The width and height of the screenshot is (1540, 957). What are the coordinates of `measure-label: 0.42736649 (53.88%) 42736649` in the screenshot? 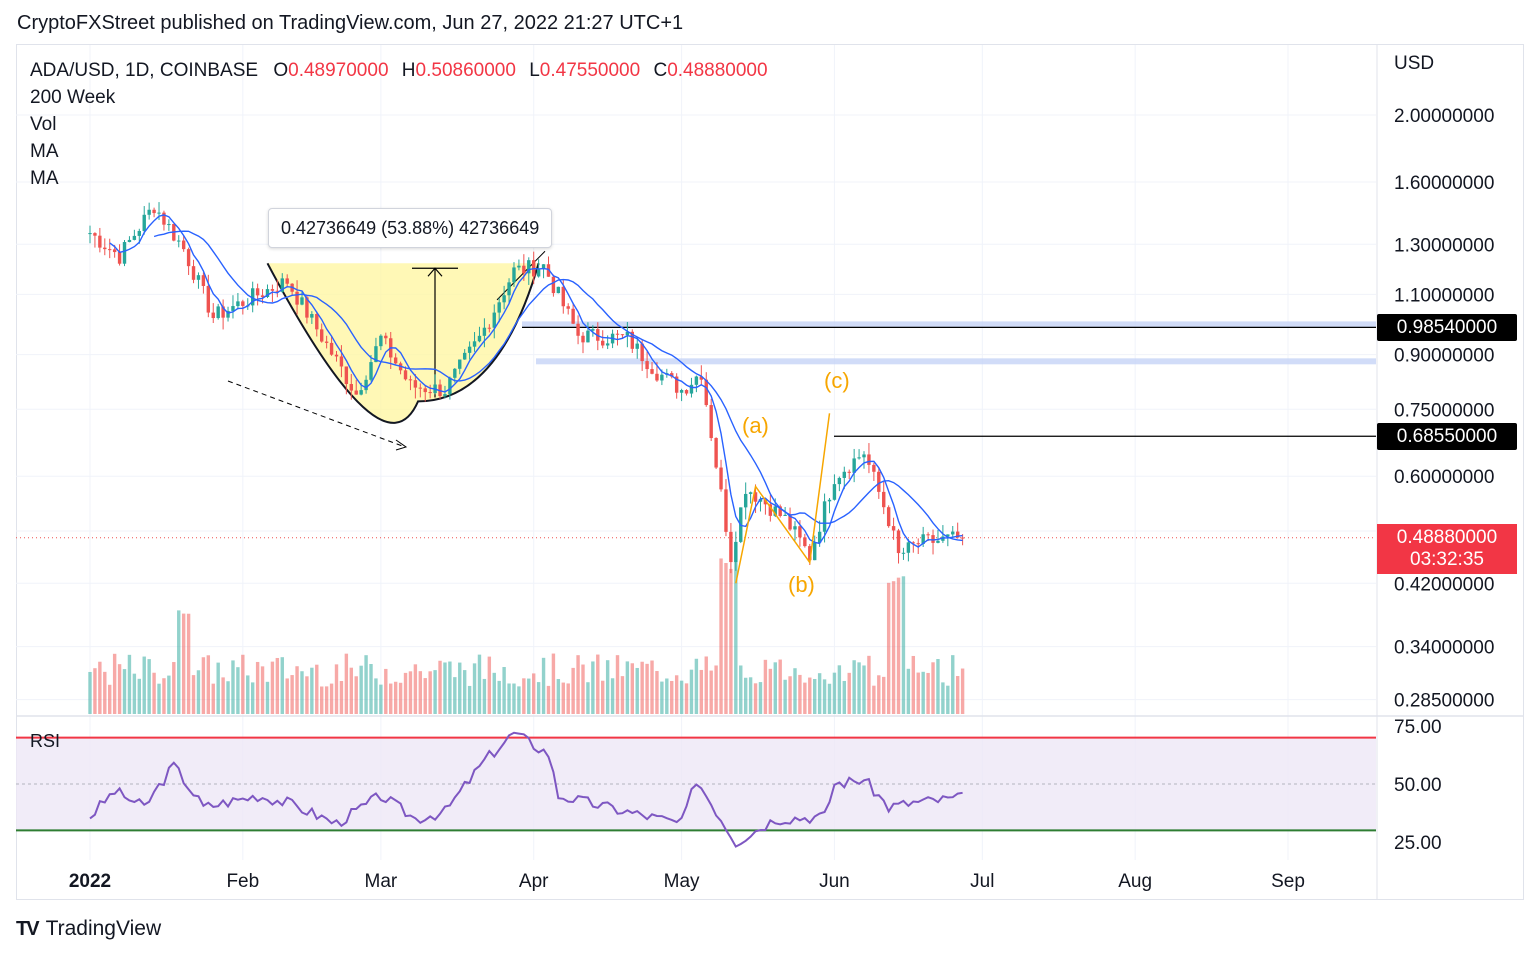 It's located at (410, 228).